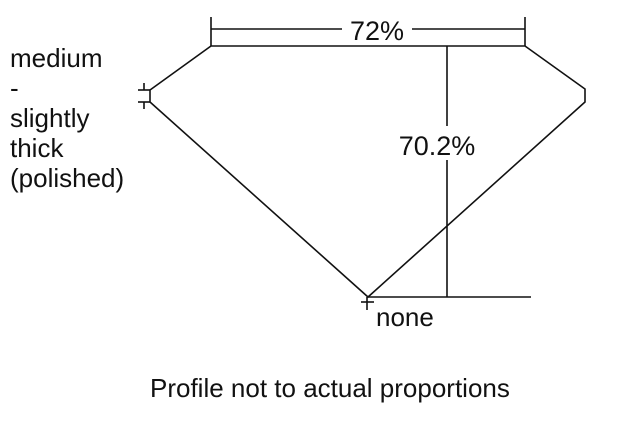 This screenshot has width=640, height=430. Describe the element at coordinates (37, 148) in the screenshot. I see `girdle-label-line: thick` at that location.